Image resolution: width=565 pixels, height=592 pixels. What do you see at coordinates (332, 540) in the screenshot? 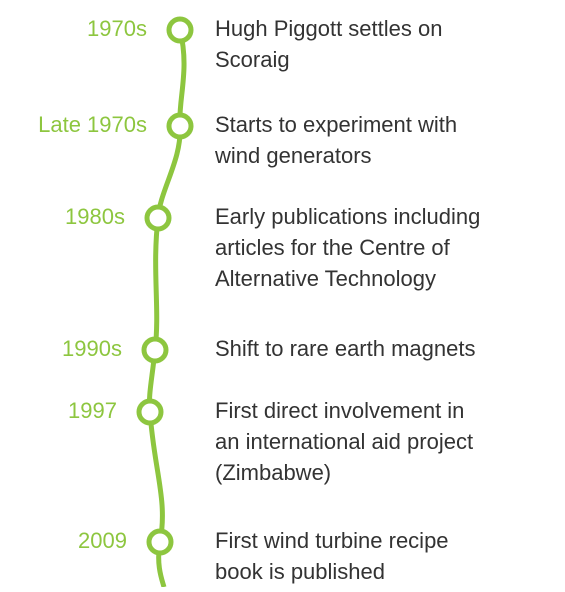
I see `event-description: First wind turbine recipe` at bounding box center [332, 540].